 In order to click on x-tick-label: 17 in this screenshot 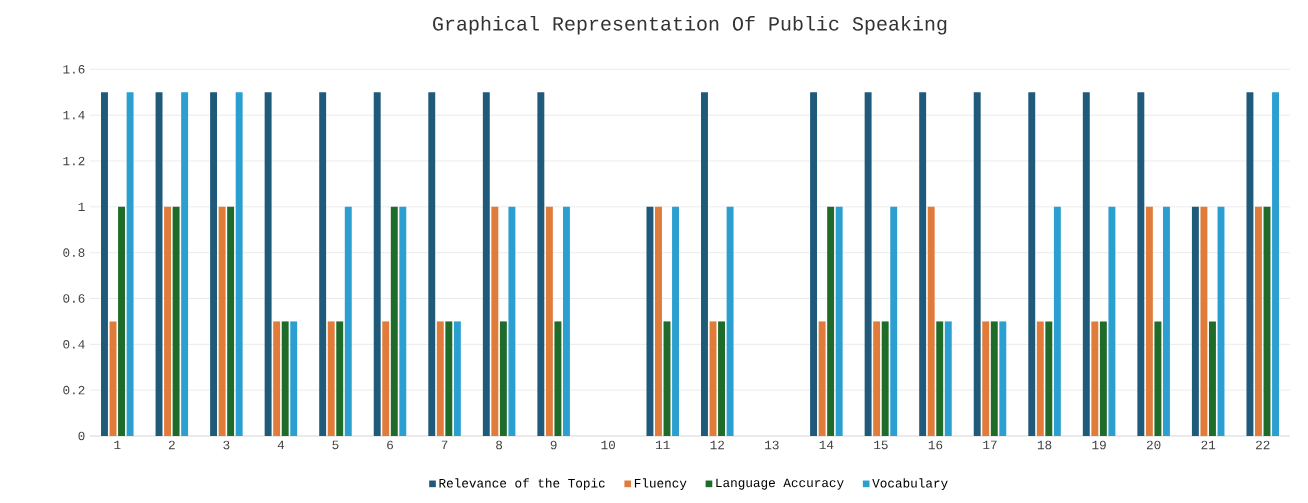, I will do `click(990, 445)`.